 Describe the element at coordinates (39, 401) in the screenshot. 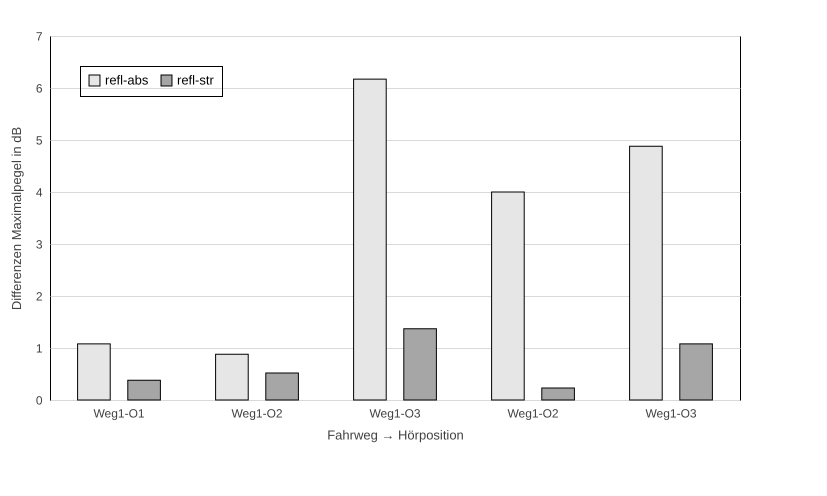

I see `y-tick-label: 0` at that location.